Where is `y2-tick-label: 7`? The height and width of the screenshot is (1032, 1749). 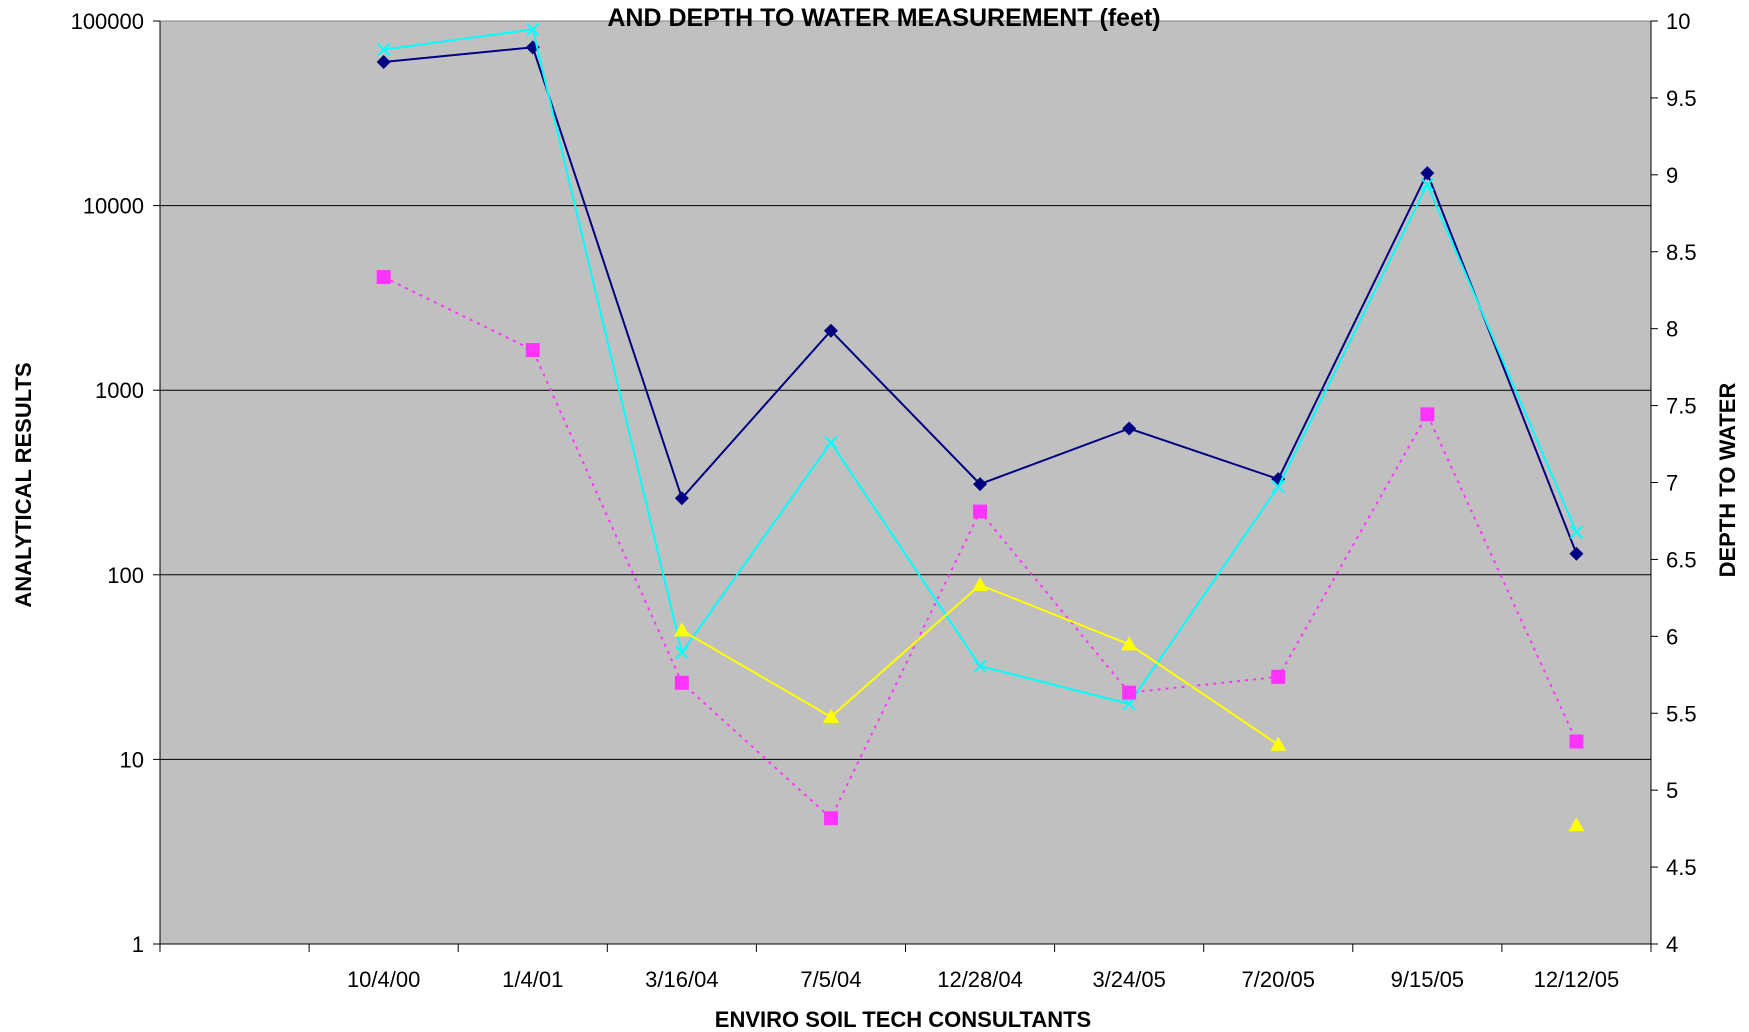 y2-tick-label: 7 is located at coordinates (1672, 483).